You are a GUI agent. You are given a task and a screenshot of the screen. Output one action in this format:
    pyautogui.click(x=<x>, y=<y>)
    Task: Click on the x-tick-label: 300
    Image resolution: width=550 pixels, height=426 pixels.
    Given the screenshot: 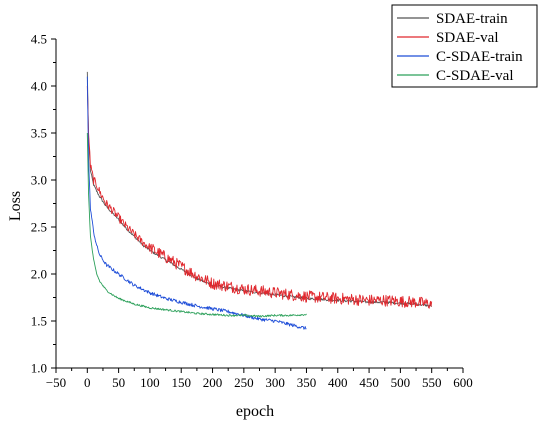 What is the action you would take?
    pyautogui.click(x=275, y=382)
    